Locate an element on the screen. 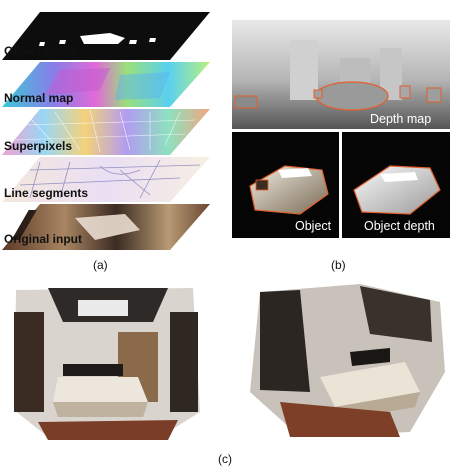 This screenshot has height=469, width=457. object-depth-label: Object depth is located at coordinates (399, 226).